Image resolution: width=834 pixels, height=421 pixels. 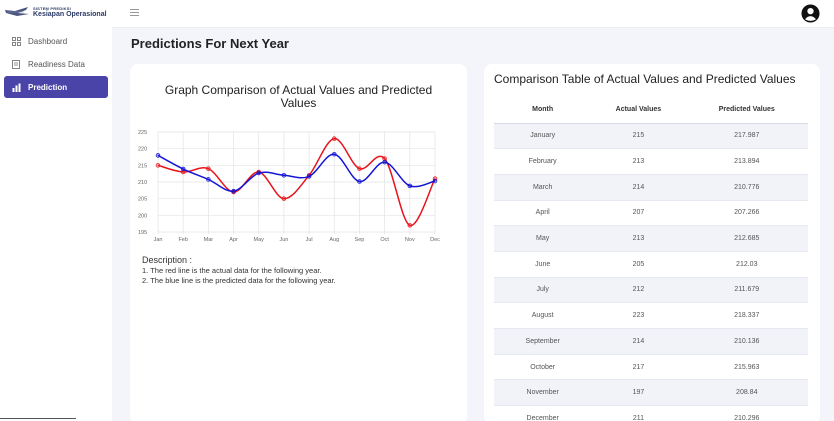 I want to click on logo-title: Kesiapan Operasional, so click(x=70, y=14).